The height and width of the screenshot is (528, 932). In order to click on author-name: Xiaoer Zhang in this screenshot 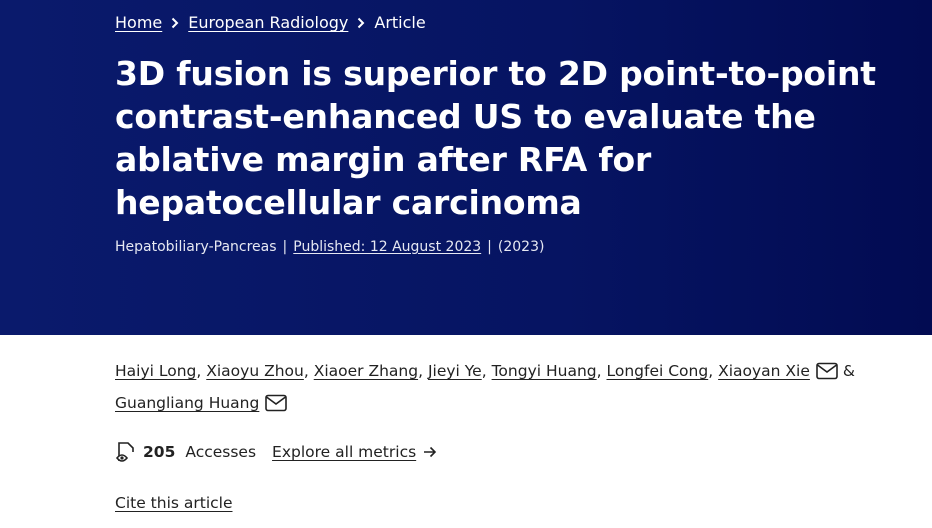, I will do `click(366, 371)`.